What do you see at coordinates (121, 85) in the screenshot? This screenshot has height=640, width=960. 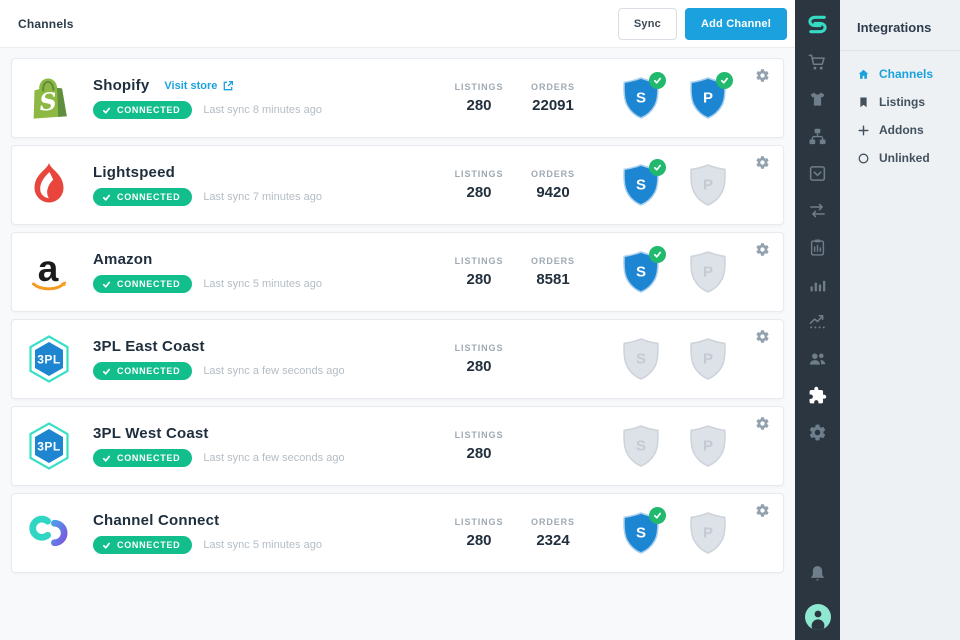 I see `channel-name: Shopify` at bounding box center [121, 85].